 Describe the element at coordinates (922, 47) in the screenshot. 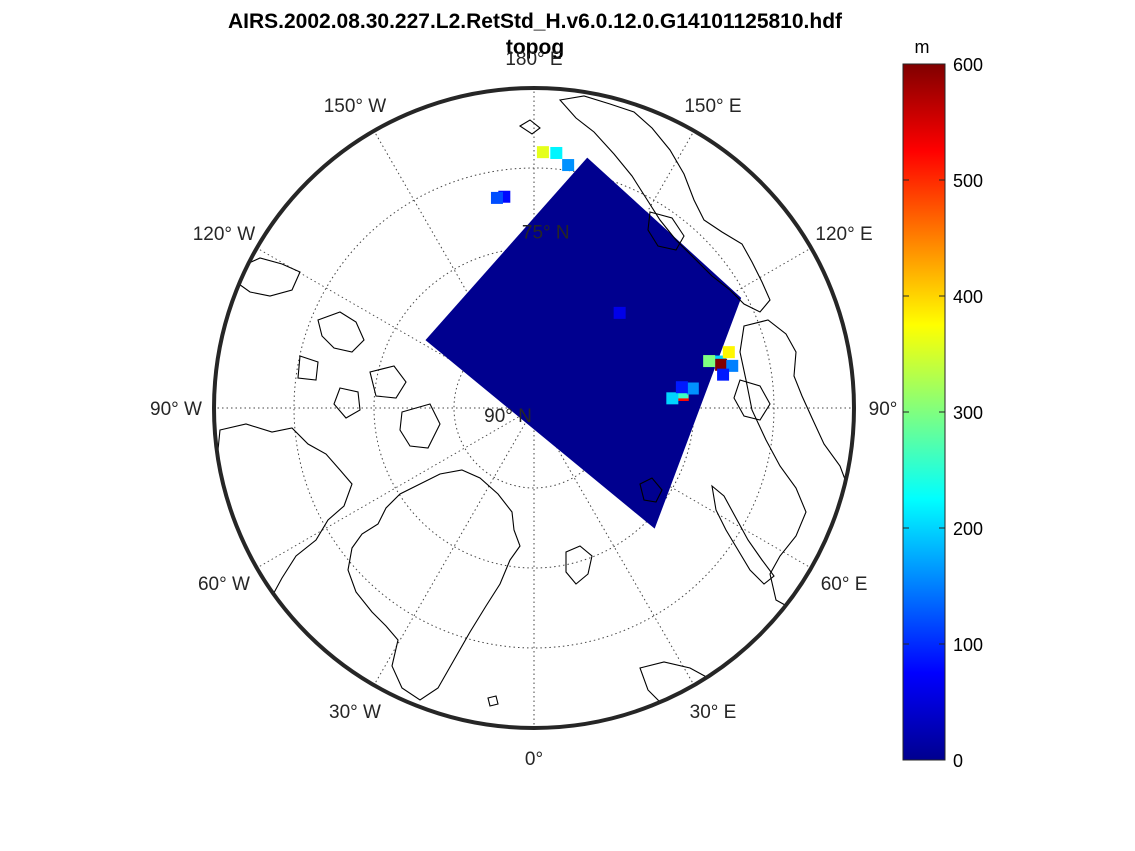

I see `colorbar-unit: m` at that location.